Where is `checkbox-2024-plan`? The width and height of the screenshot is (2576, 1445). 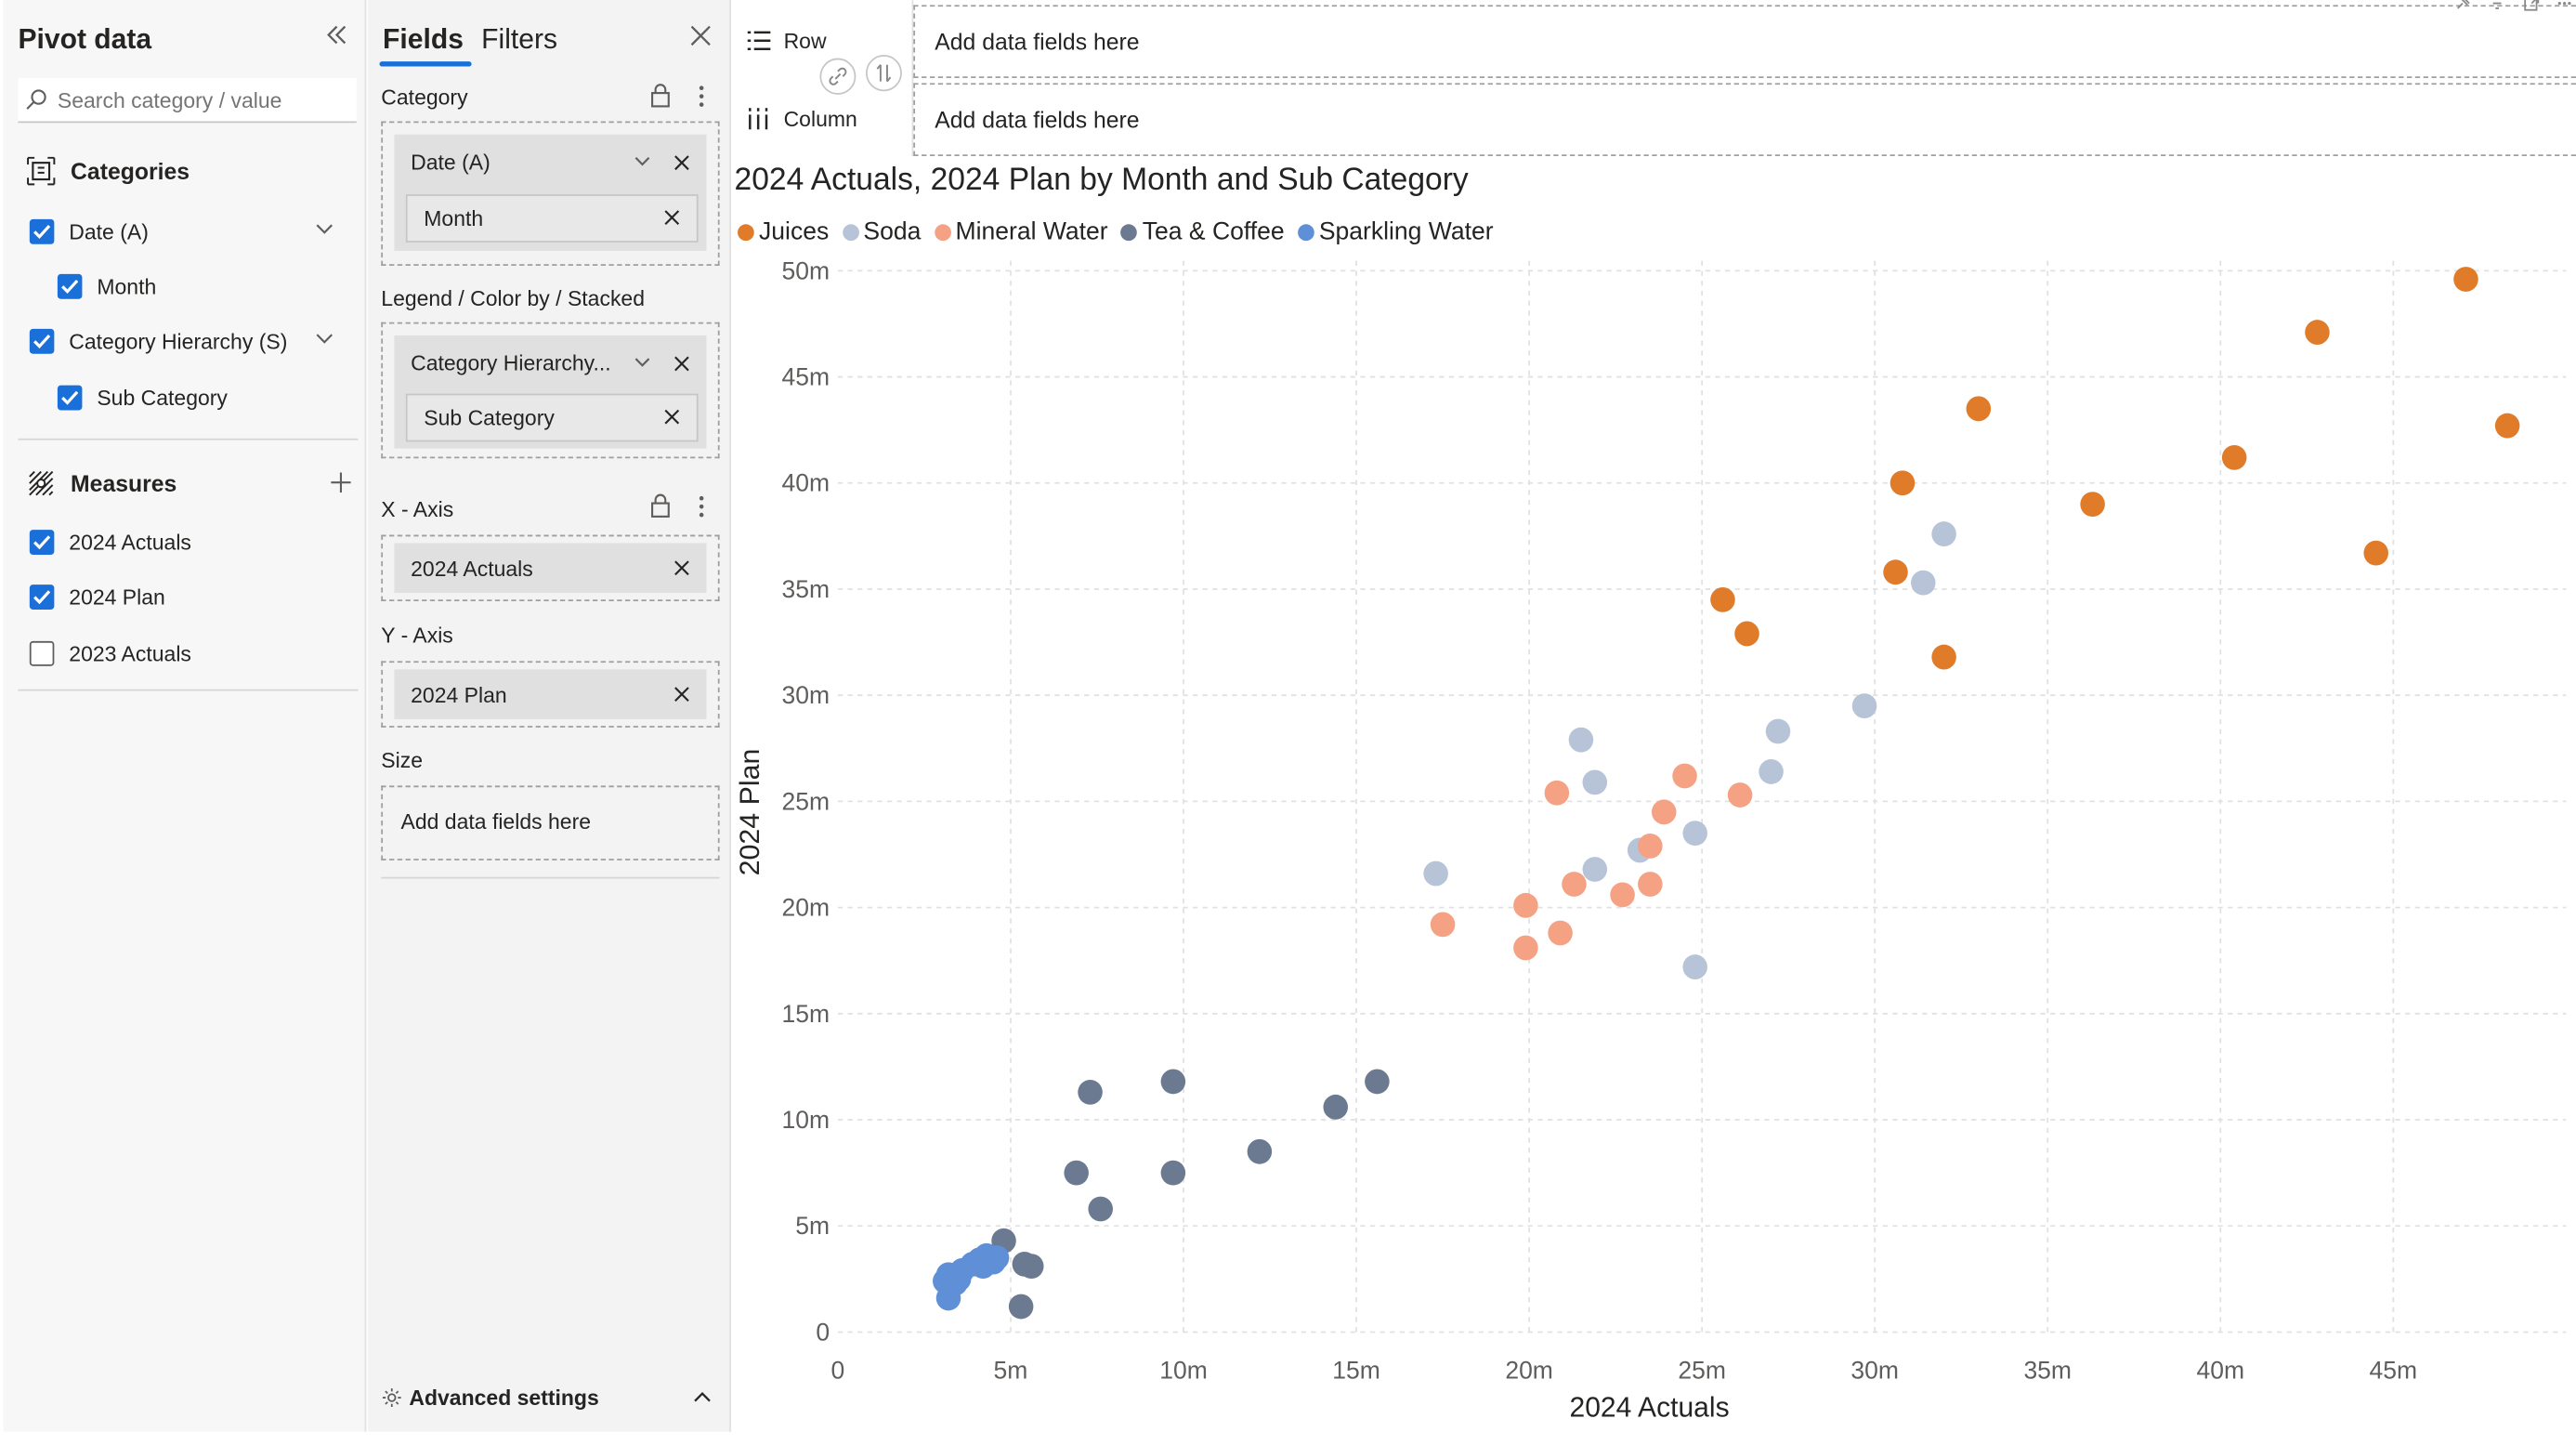 checkbox-2024-plan is located at coordinates (42, 597).